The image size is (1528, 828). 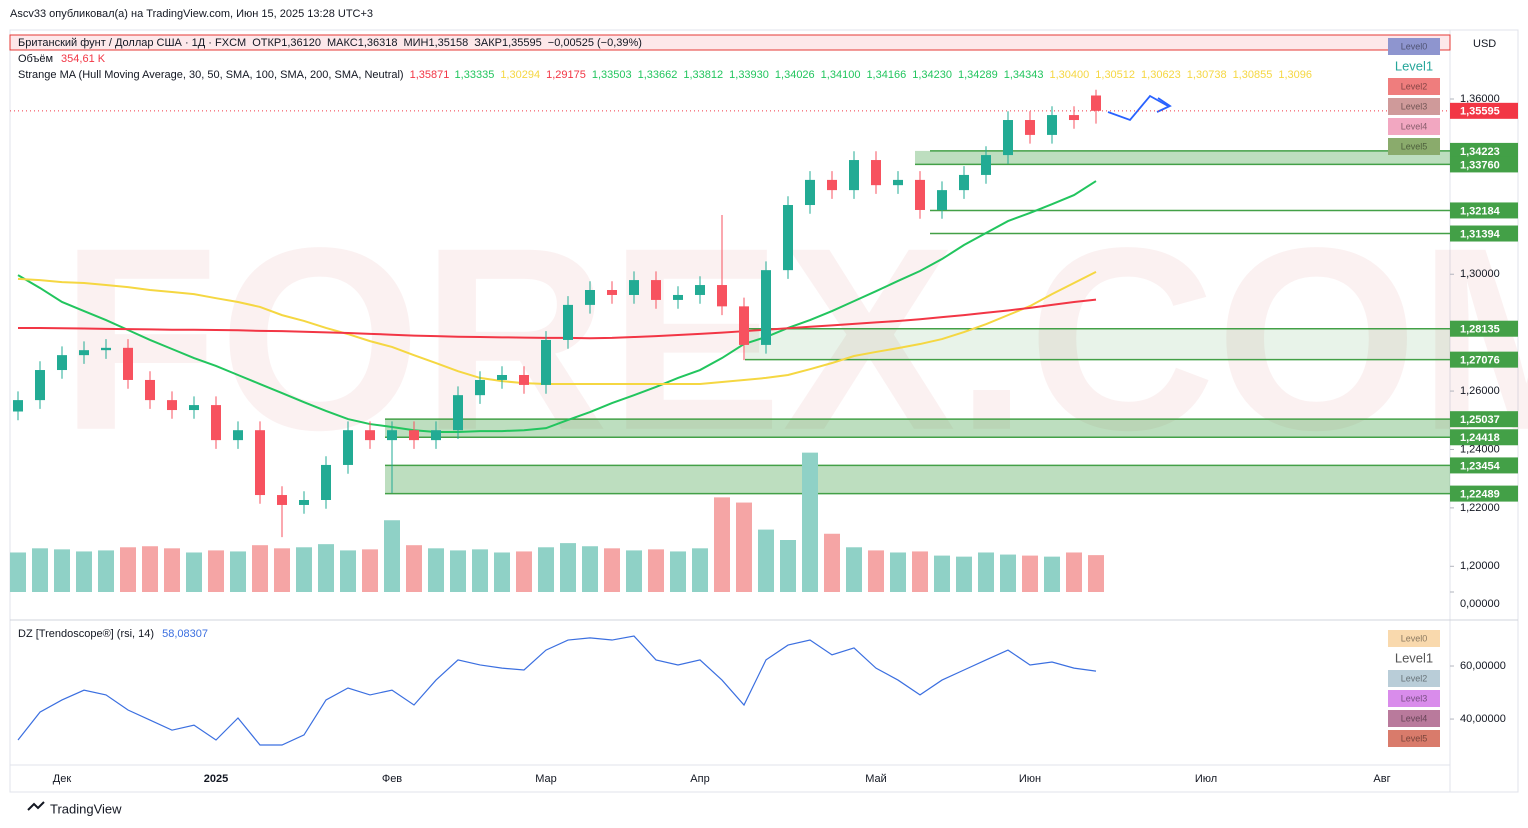 I want to click on y-tick-label: 1,30000, so click(x=1480, y=274).